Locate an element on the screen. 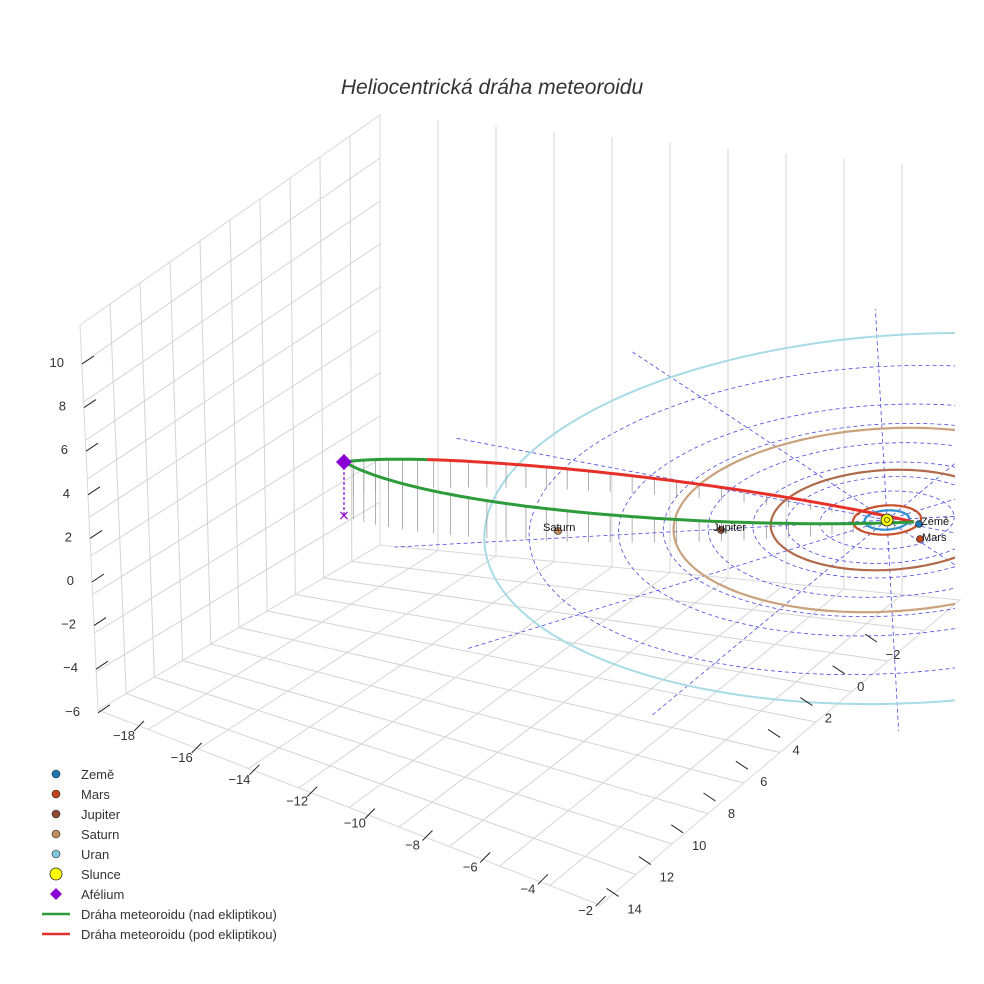 The image size is (984, 984). x-tick-label: −2 is located at coordinates (585, 910).